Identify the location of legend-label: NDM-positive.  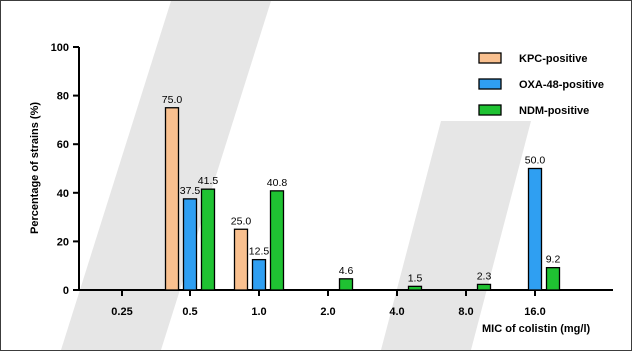
(554, 111).